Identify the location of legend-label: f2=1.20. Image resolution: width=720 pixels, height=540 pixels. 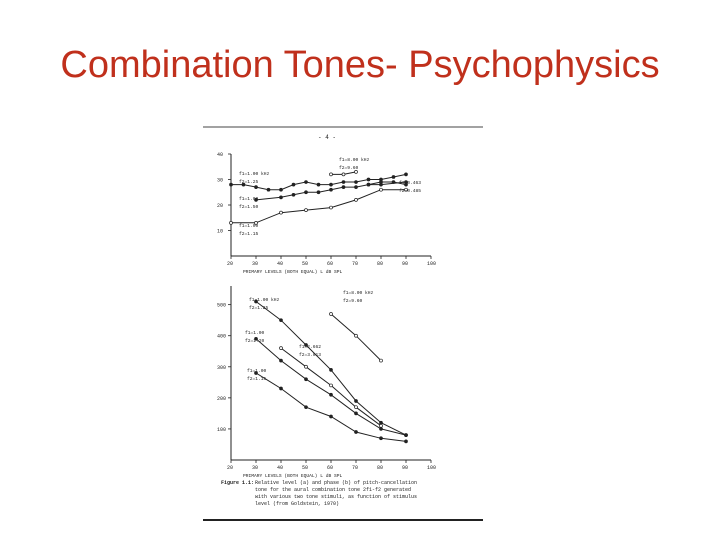
(255, 341).